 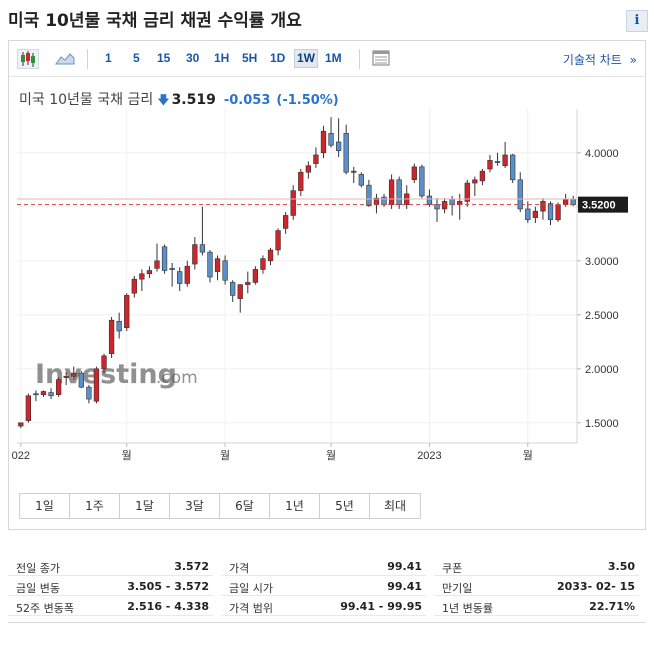 What do you see at coordinates (637, 21) in the screenshot?
I see `info-button: i` at bounding box center [637, 21].